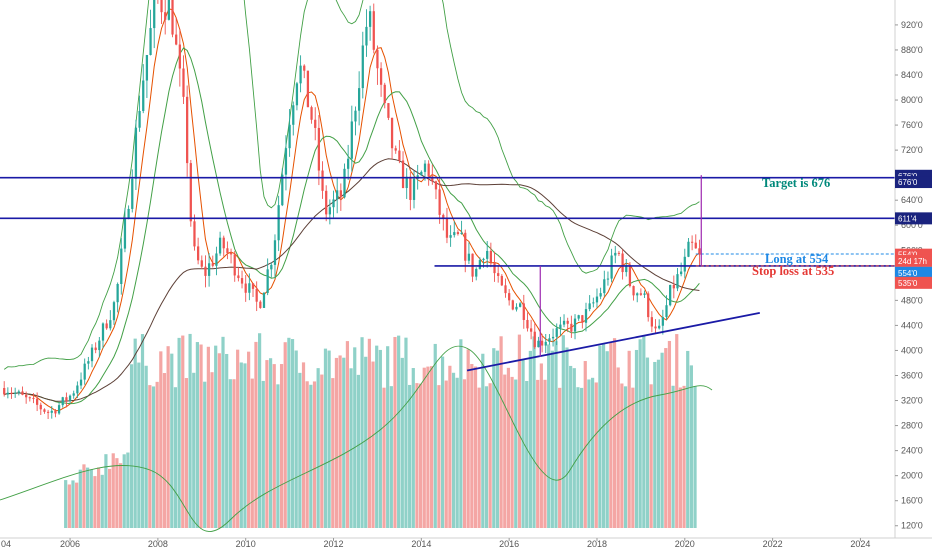  What do you see at coordinates (912, 100) in the screenshot?
I see `price-tick-label: 800'0` at bounding box center [912, 100].